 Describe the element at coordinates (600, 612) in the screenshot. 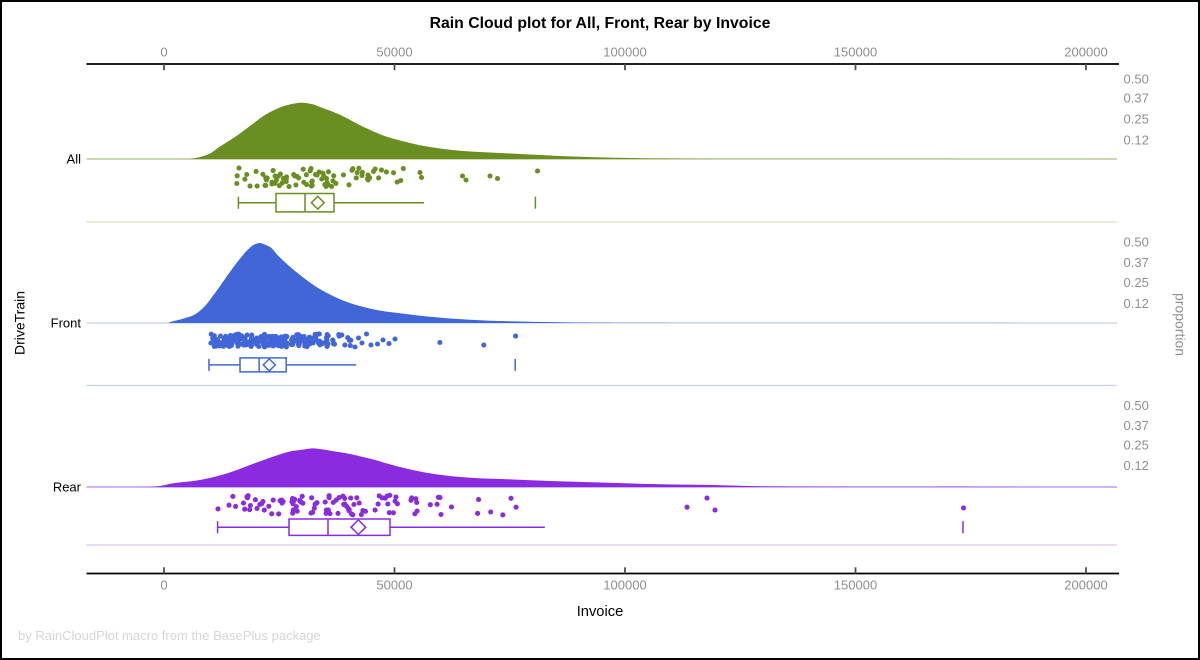

I see `svg-text: Invoice` at that location.